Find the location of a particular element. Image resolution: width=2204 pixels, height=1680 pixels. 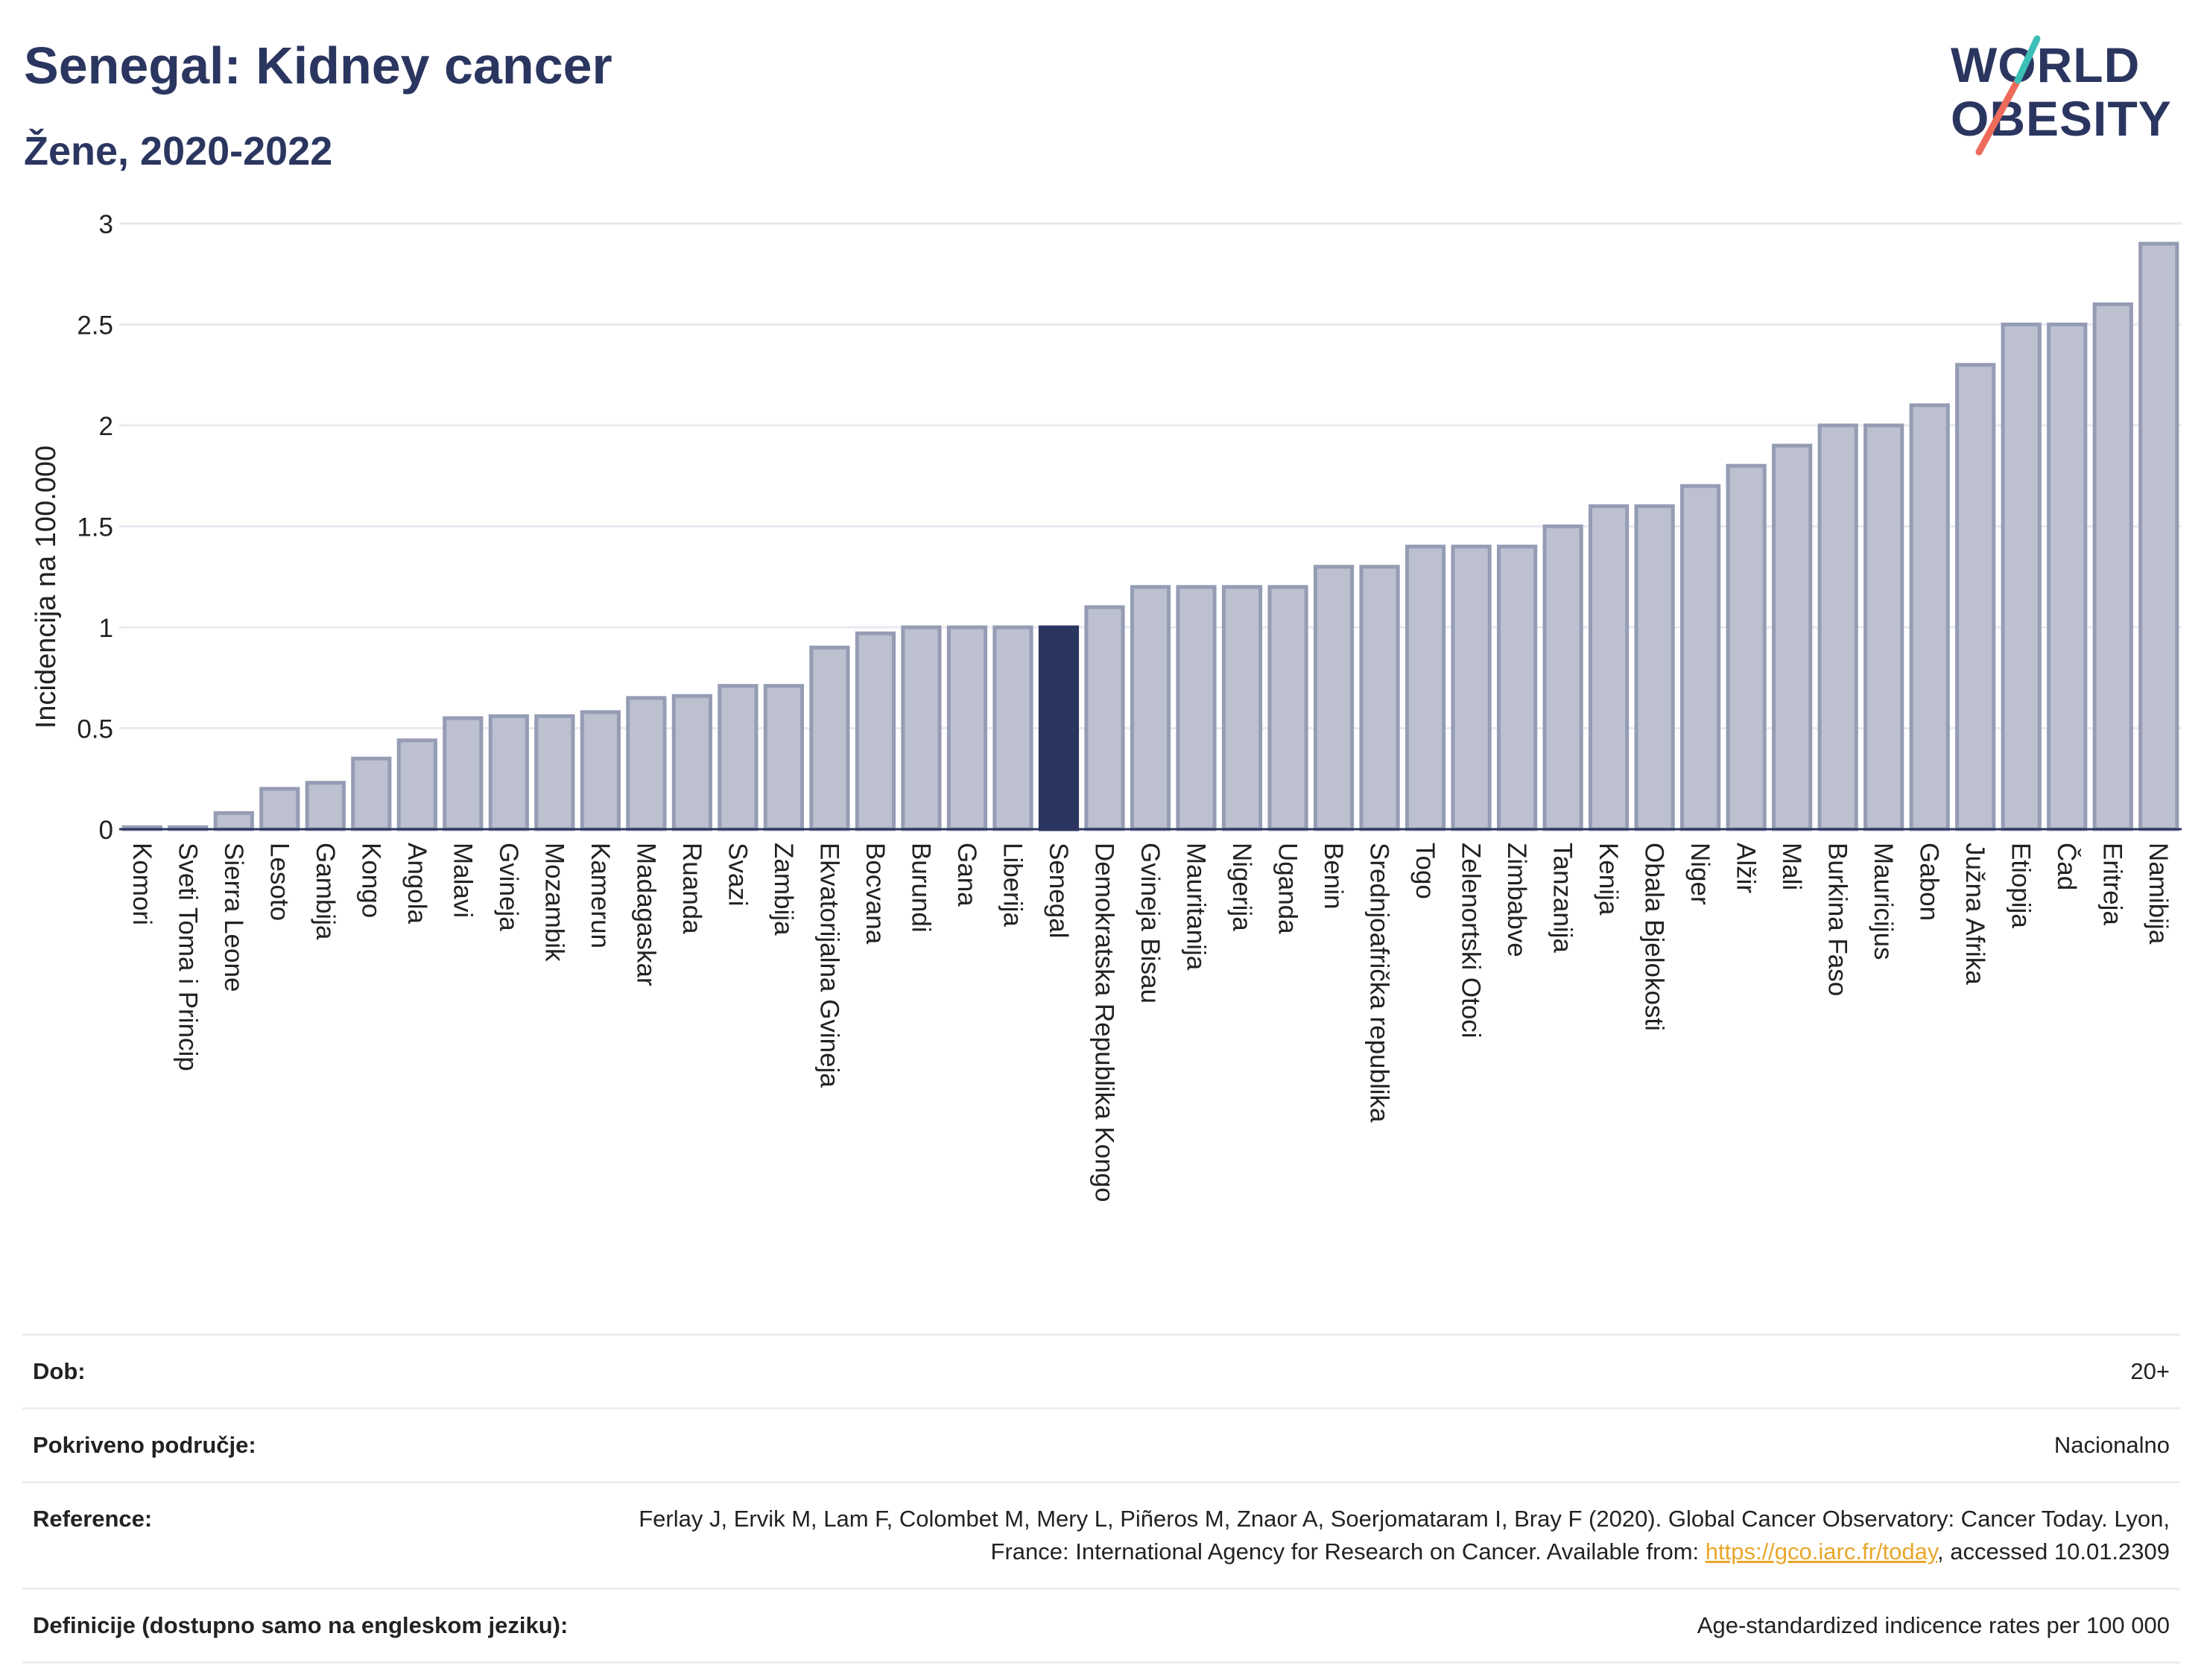

x-tick-label: Obala Bjelokosti is located at coordinates (1654, 937).